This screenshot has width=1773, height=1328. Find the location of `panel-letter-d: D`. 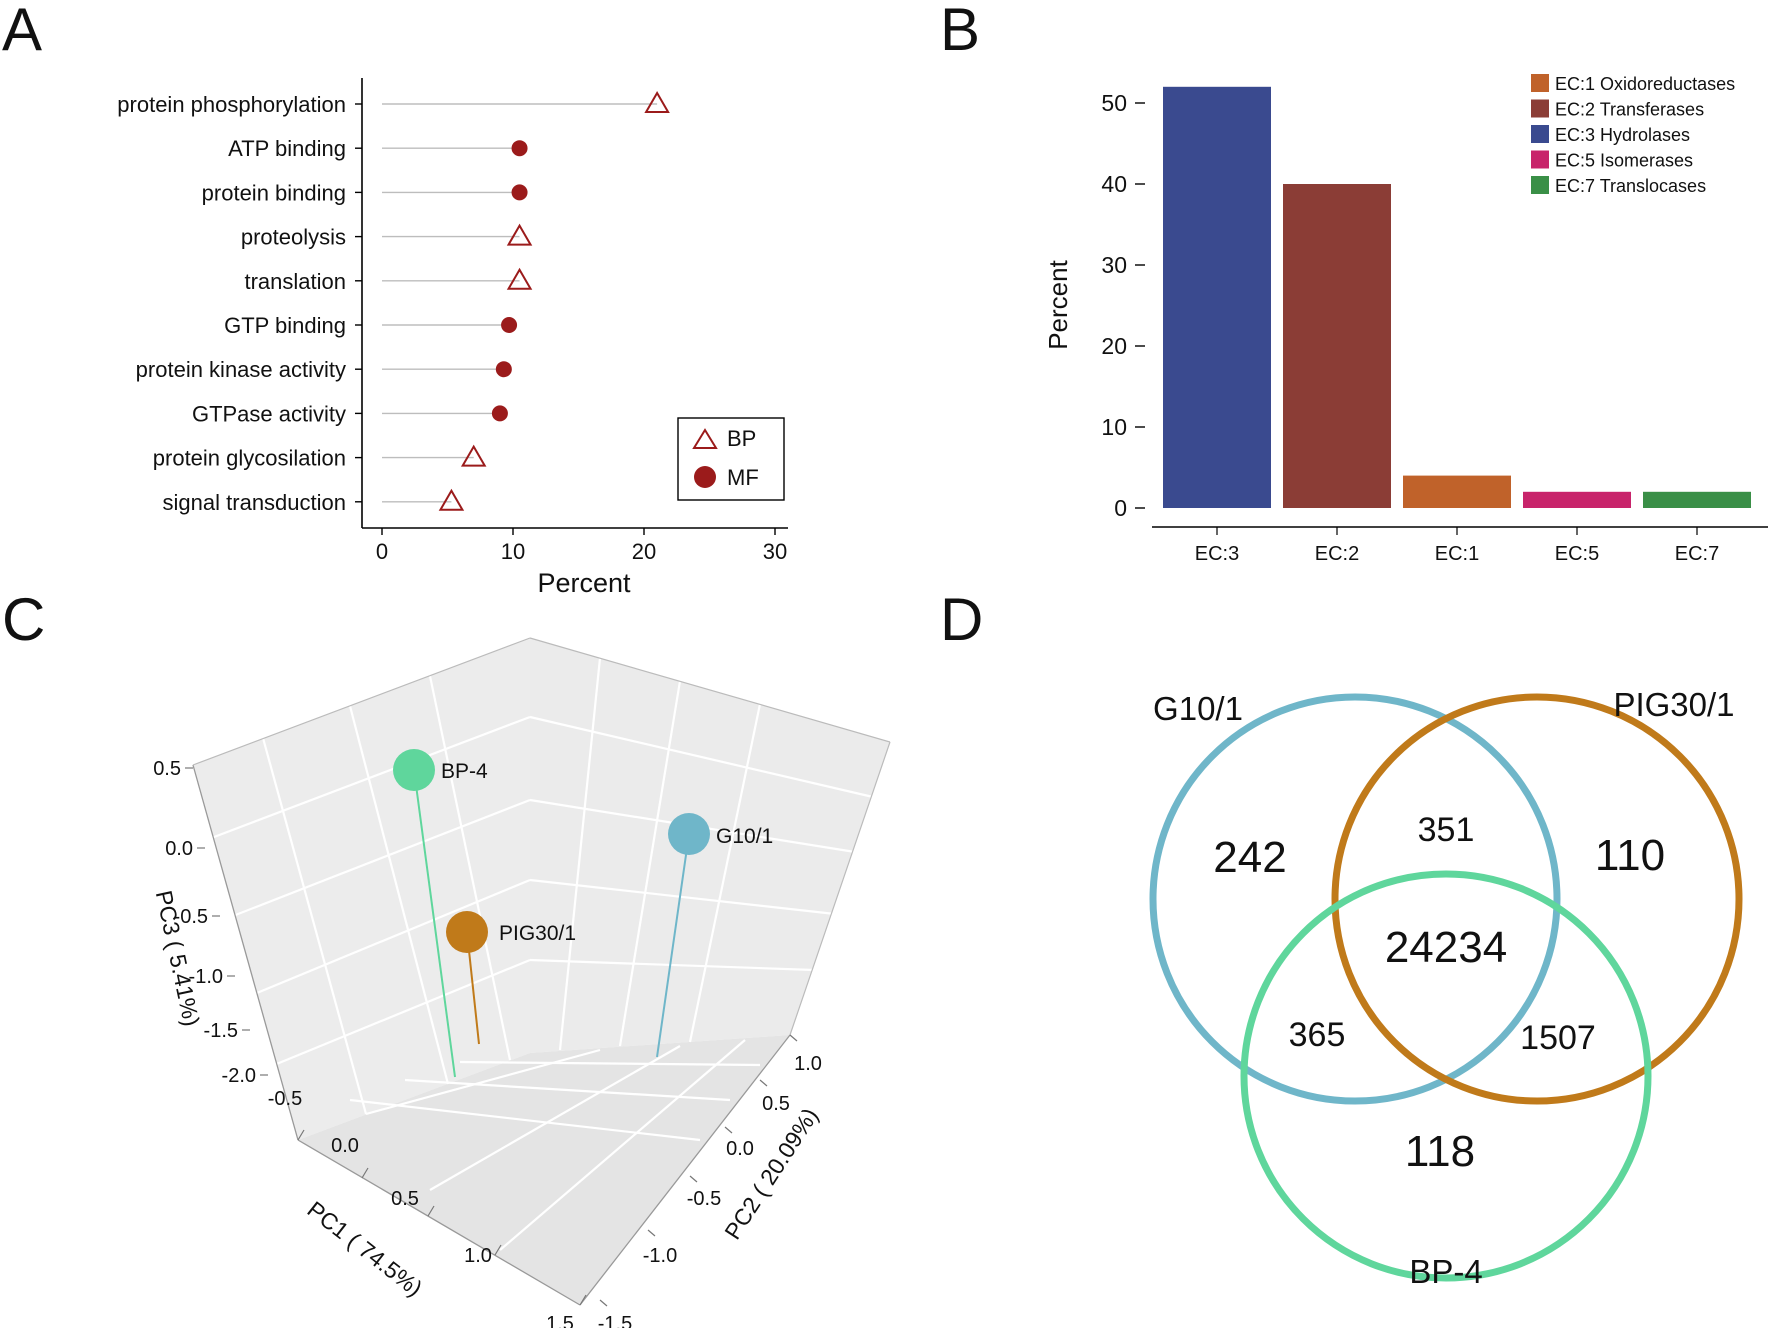

panel-letter-d: D is located at coordinates (961, 619).